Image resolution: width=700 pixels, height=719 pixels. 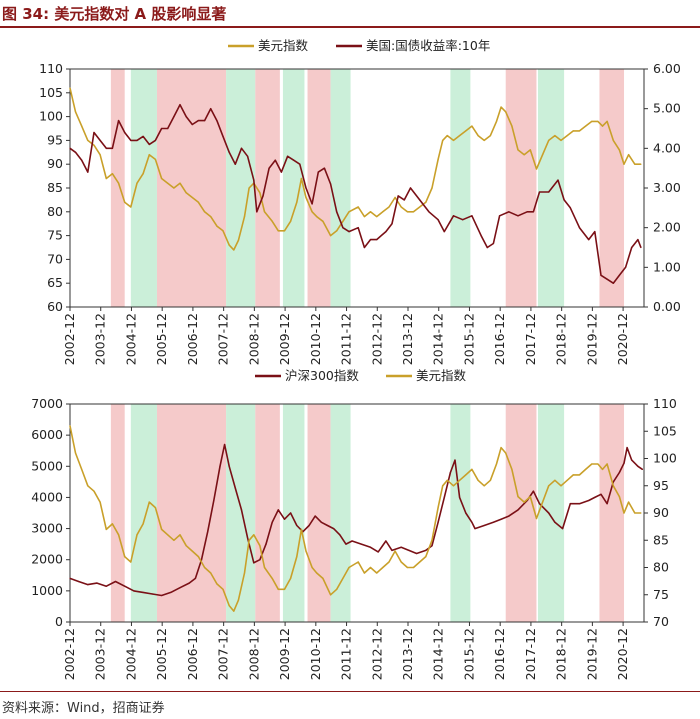 I want to click on right-axis-tick-label: 85, so click(x=661, y=539).